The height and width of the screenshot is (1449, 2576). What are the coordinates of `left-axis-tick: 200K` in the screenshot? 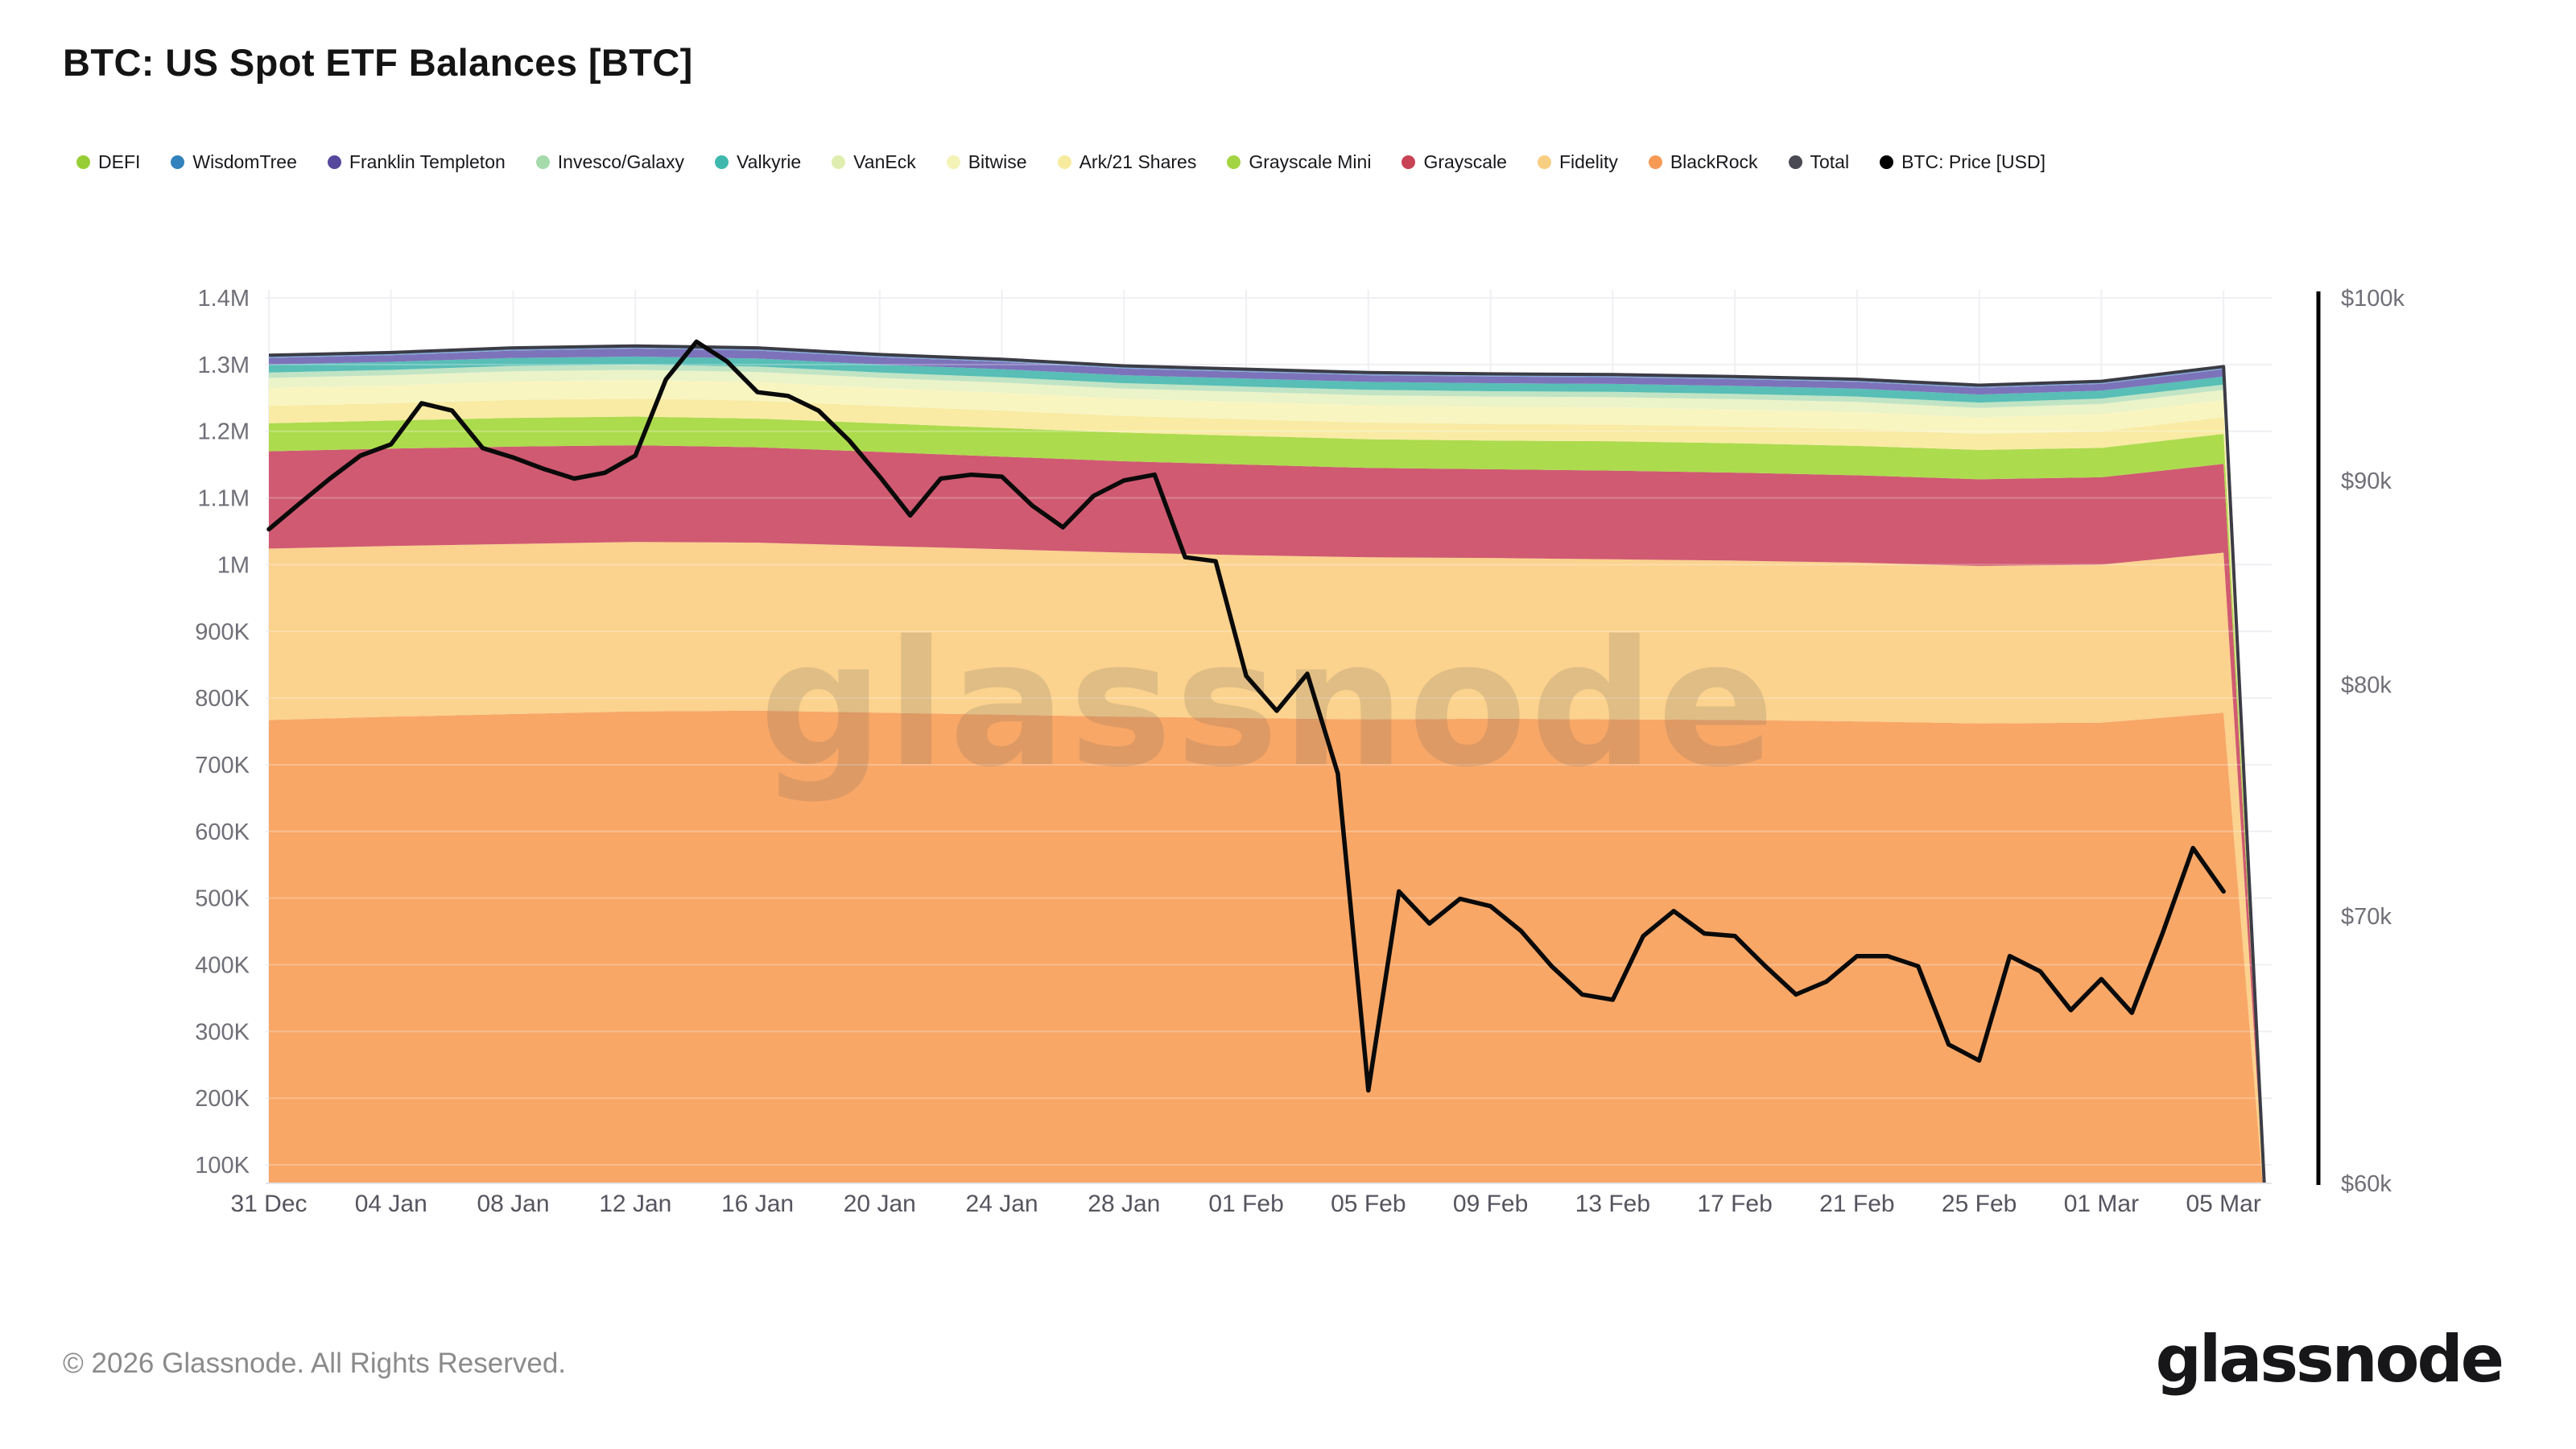 It's located at (222, 1099).